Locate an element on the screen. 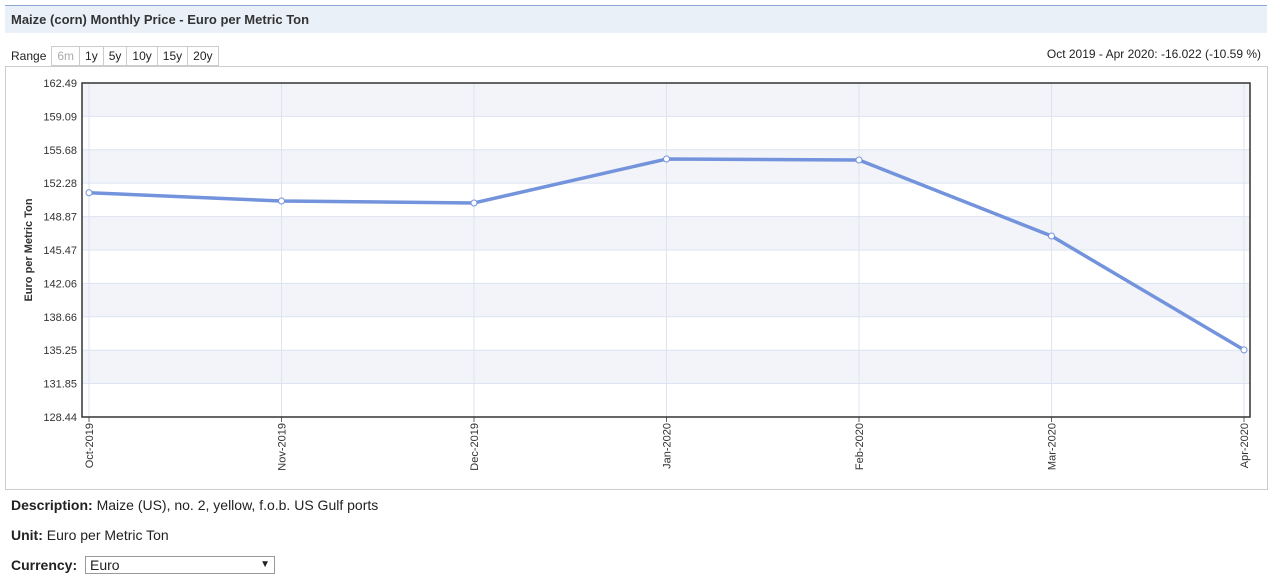  range-button: 20y is located at coordinates (203, 56).